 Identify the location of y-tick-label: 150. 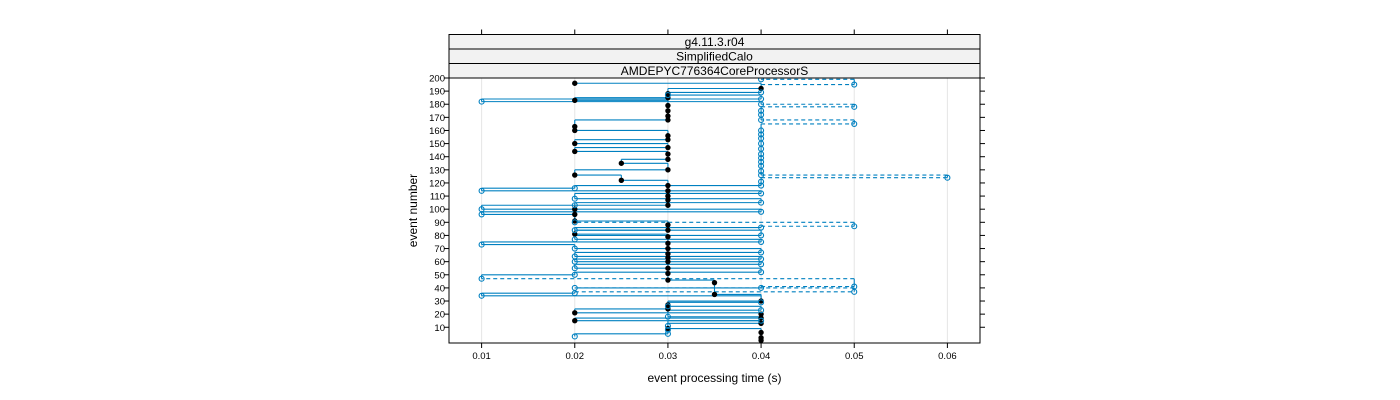
(437, 144).